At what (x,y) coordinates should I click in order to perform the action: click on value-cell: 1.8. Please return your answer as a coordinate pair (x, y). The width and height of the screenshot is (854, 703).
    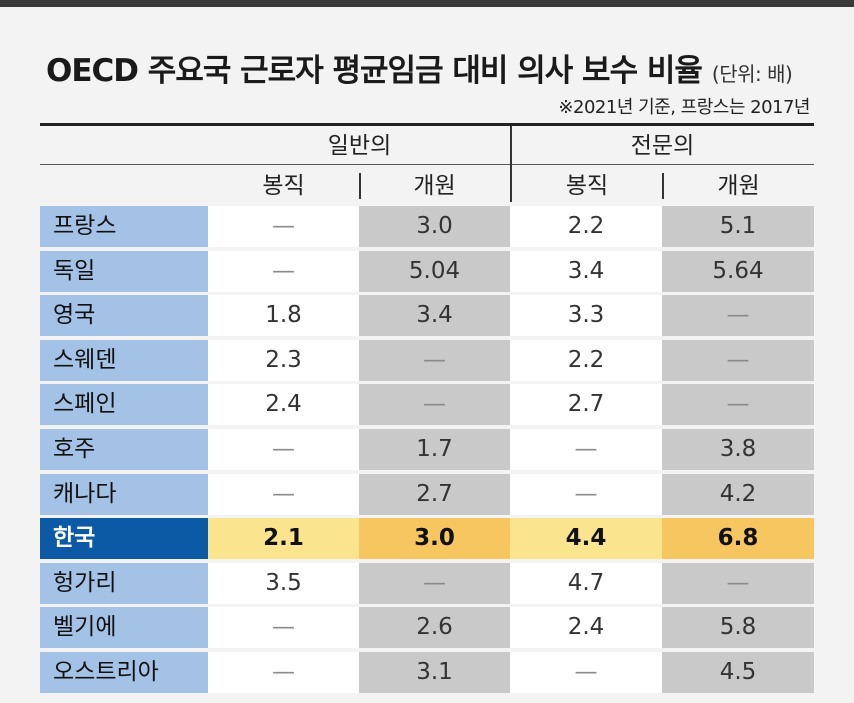
    Looking at the image, I should click on (283, 316).